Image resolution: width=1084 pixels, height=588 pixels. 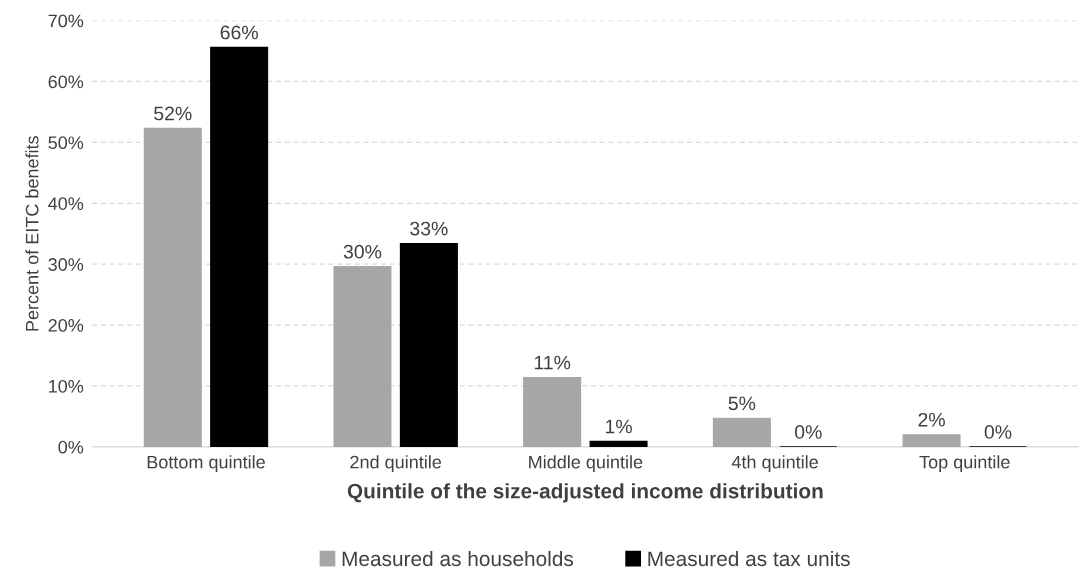 What do you see at coordinates (964, 464) in the screenshot?
I see `x-tick-label: Top quintile` at bounding box center [964, 464].